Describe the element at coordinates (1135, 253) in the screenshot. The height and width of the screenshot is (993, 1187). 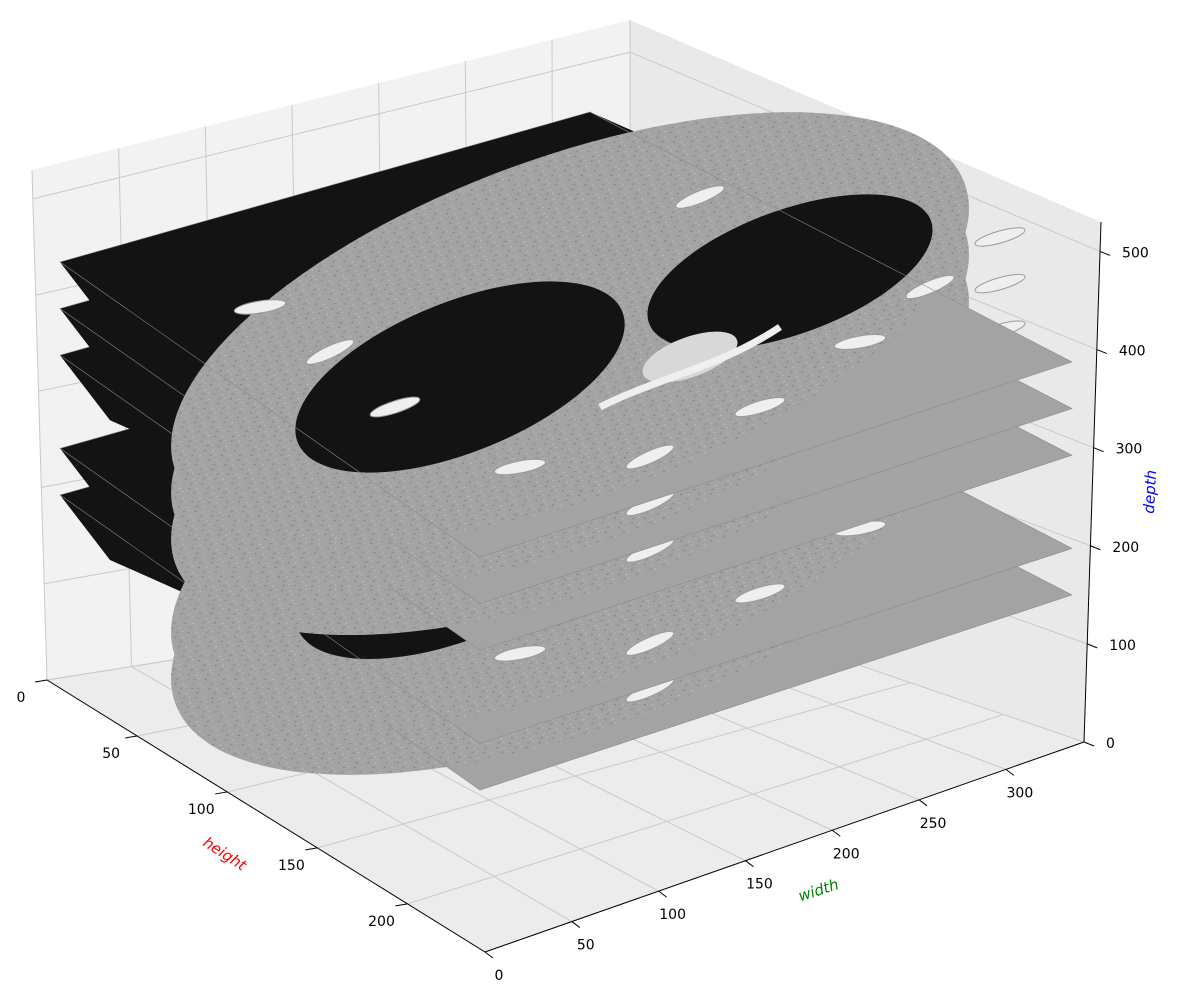
I see `tick-label: 500` at that location.